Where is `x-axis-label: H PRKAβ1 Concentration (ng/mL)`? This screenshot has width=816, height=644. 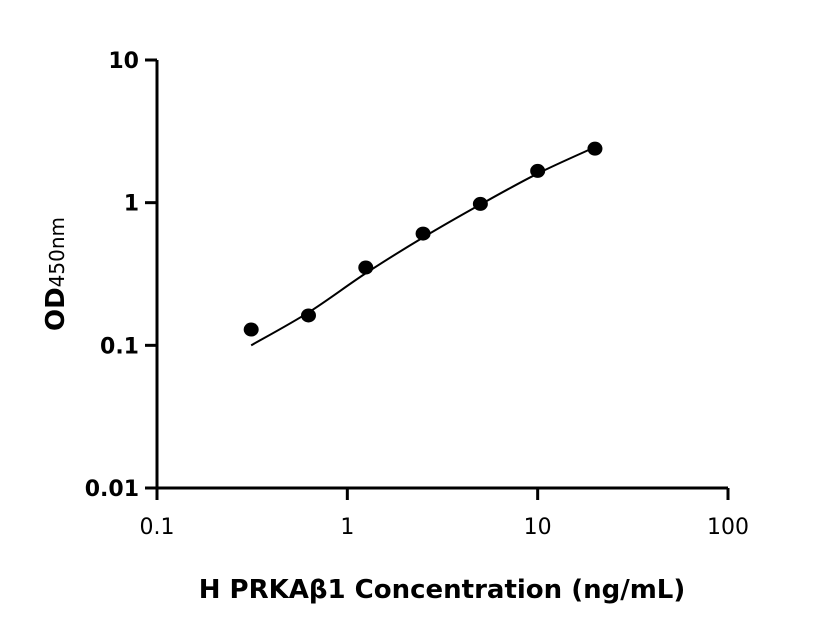
x-axis-label: H PRKAβ1 Concentration (ng/mL) is located at coordinates (442, 590).